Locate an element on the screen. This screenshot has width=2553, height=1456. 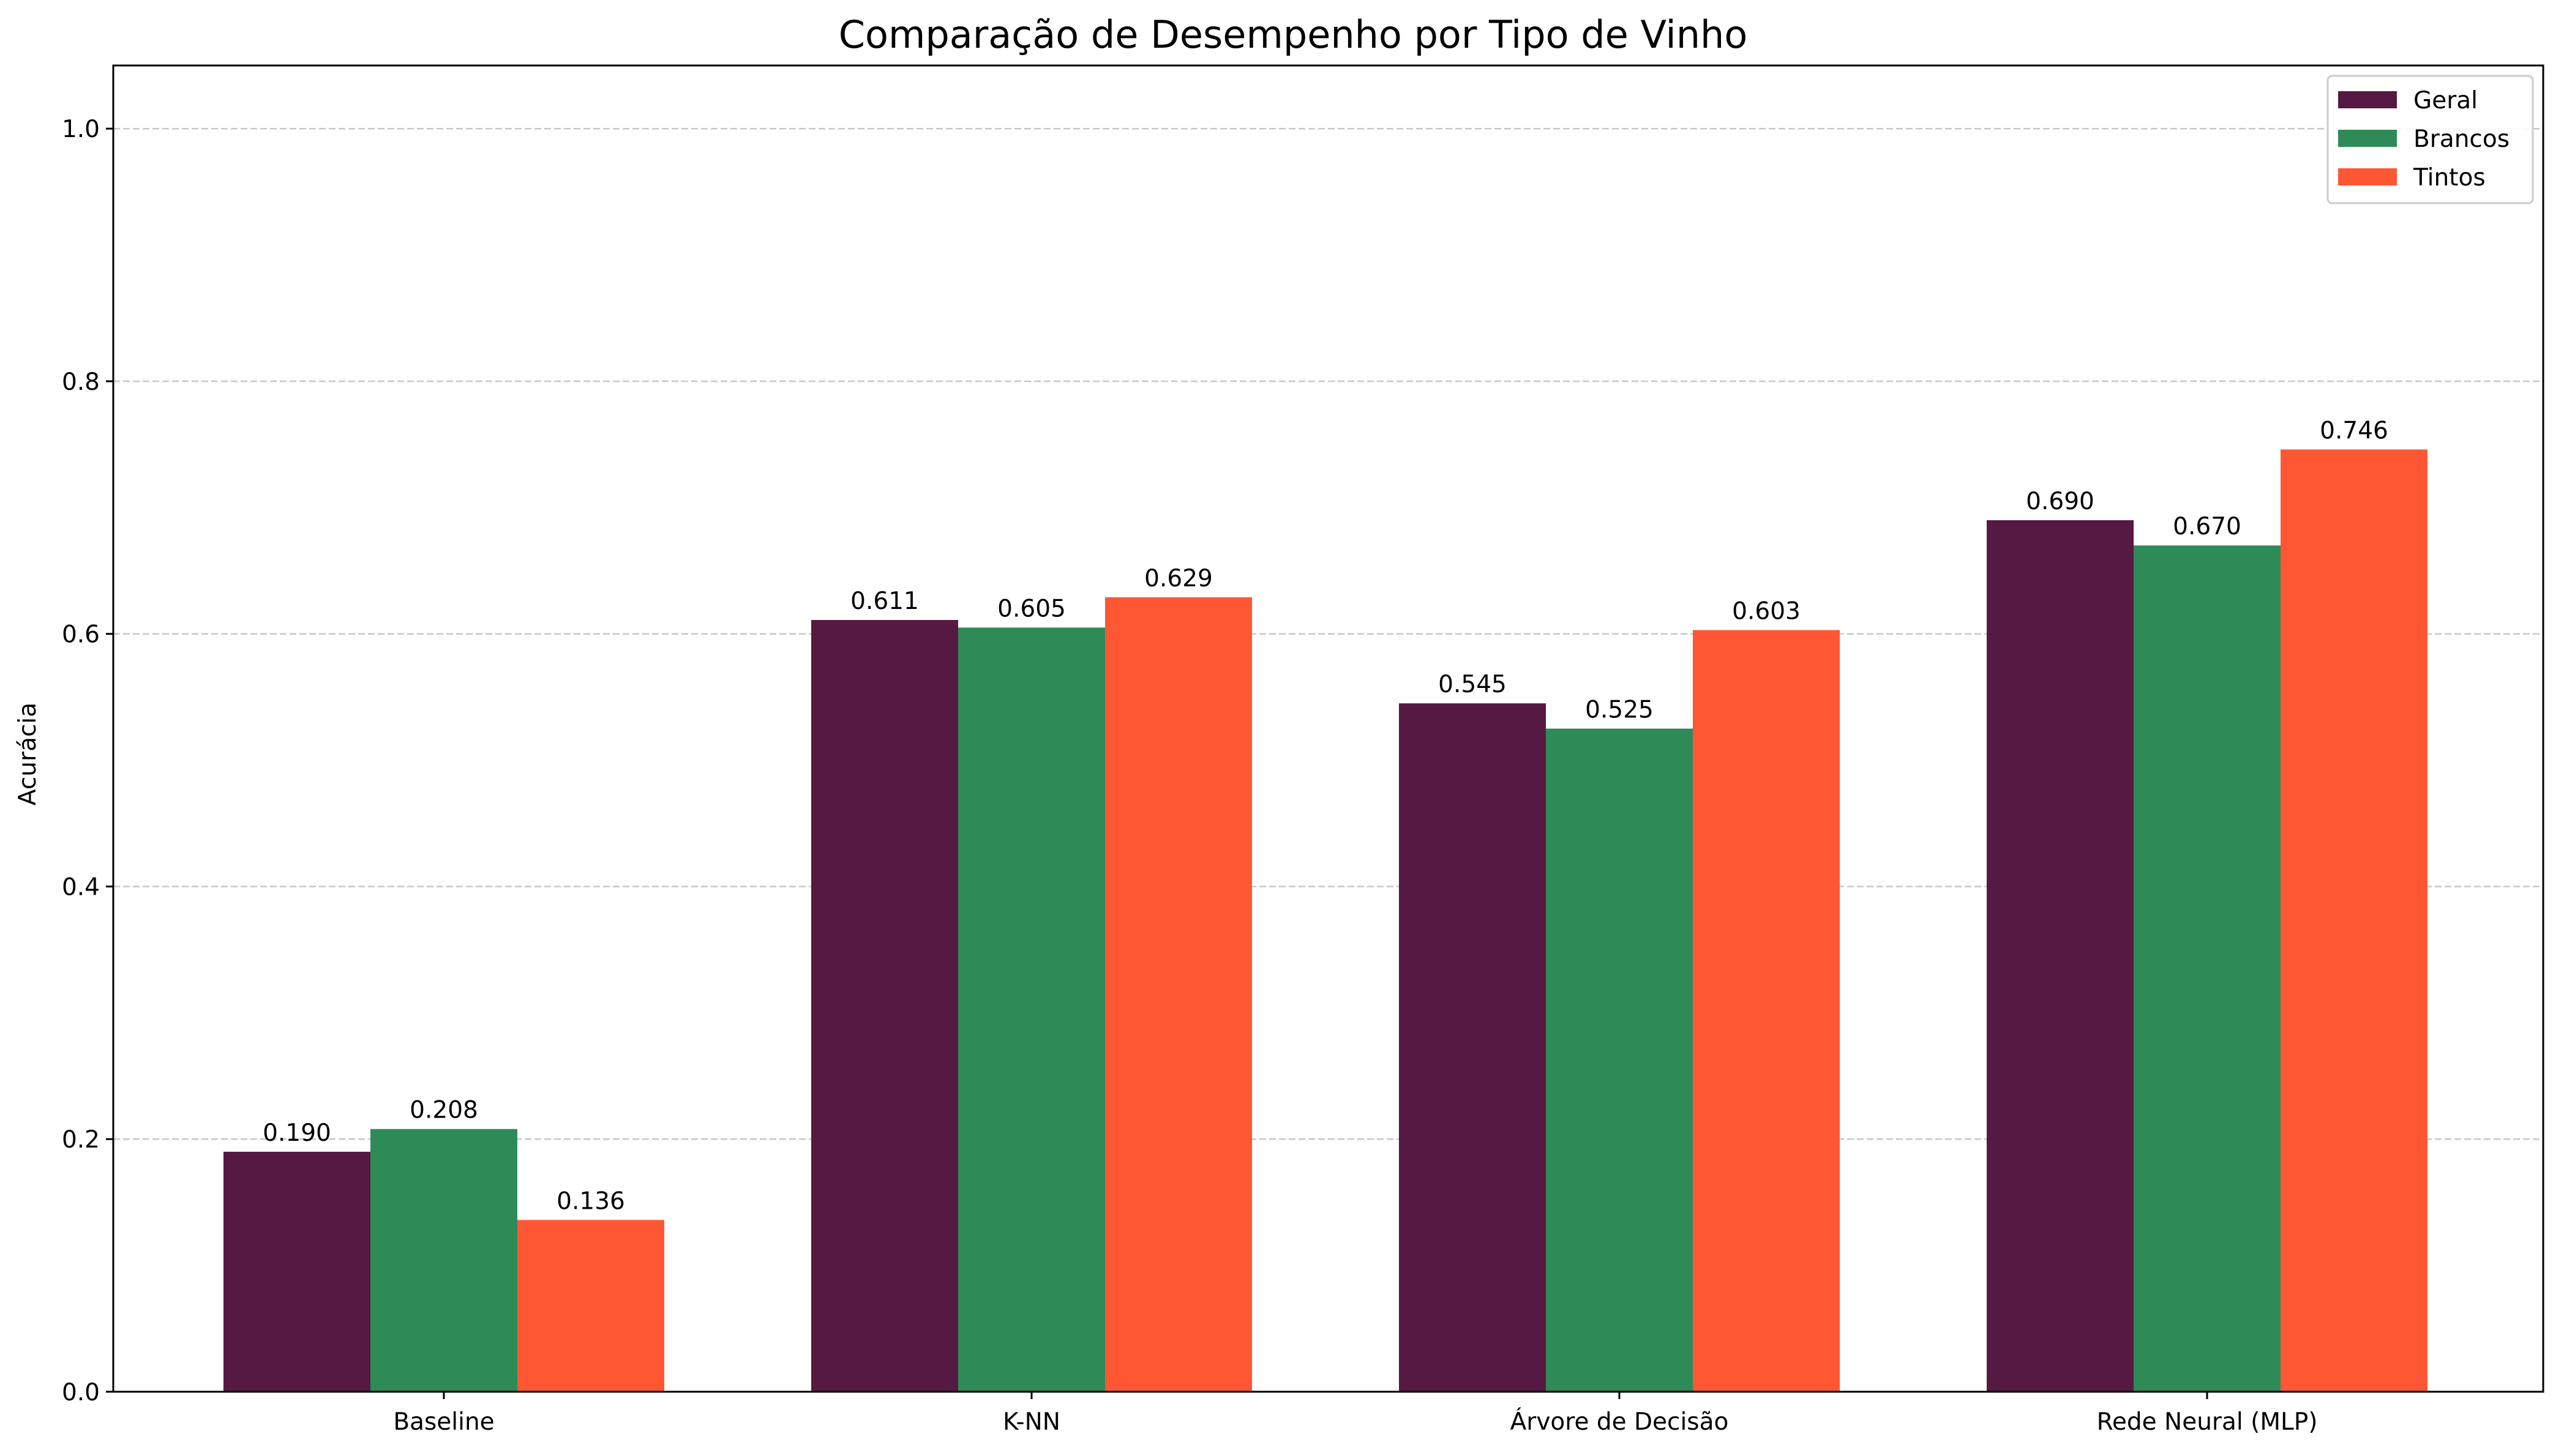
x-tick-label: K-NN is located at coordinates (1031, 1422).